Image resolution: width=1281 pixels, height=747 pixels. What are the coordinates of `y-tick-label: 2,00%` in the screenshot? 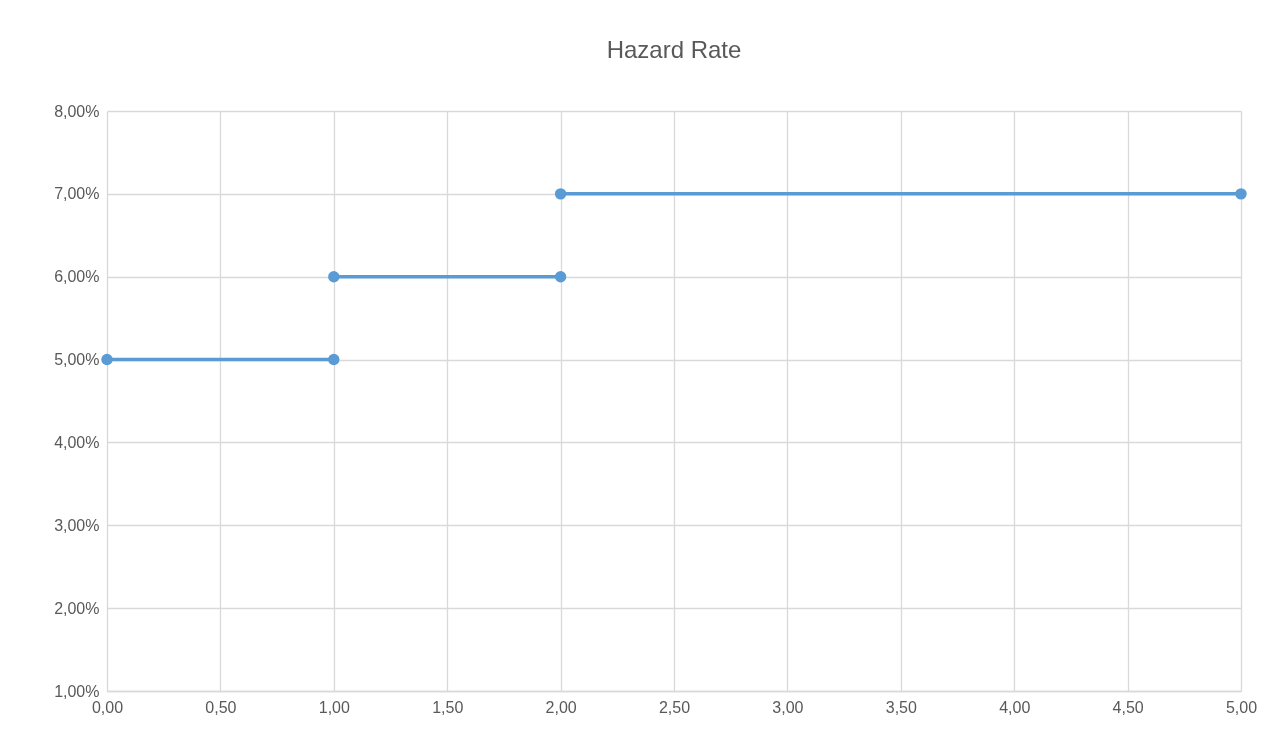 It's located at (77, 608).